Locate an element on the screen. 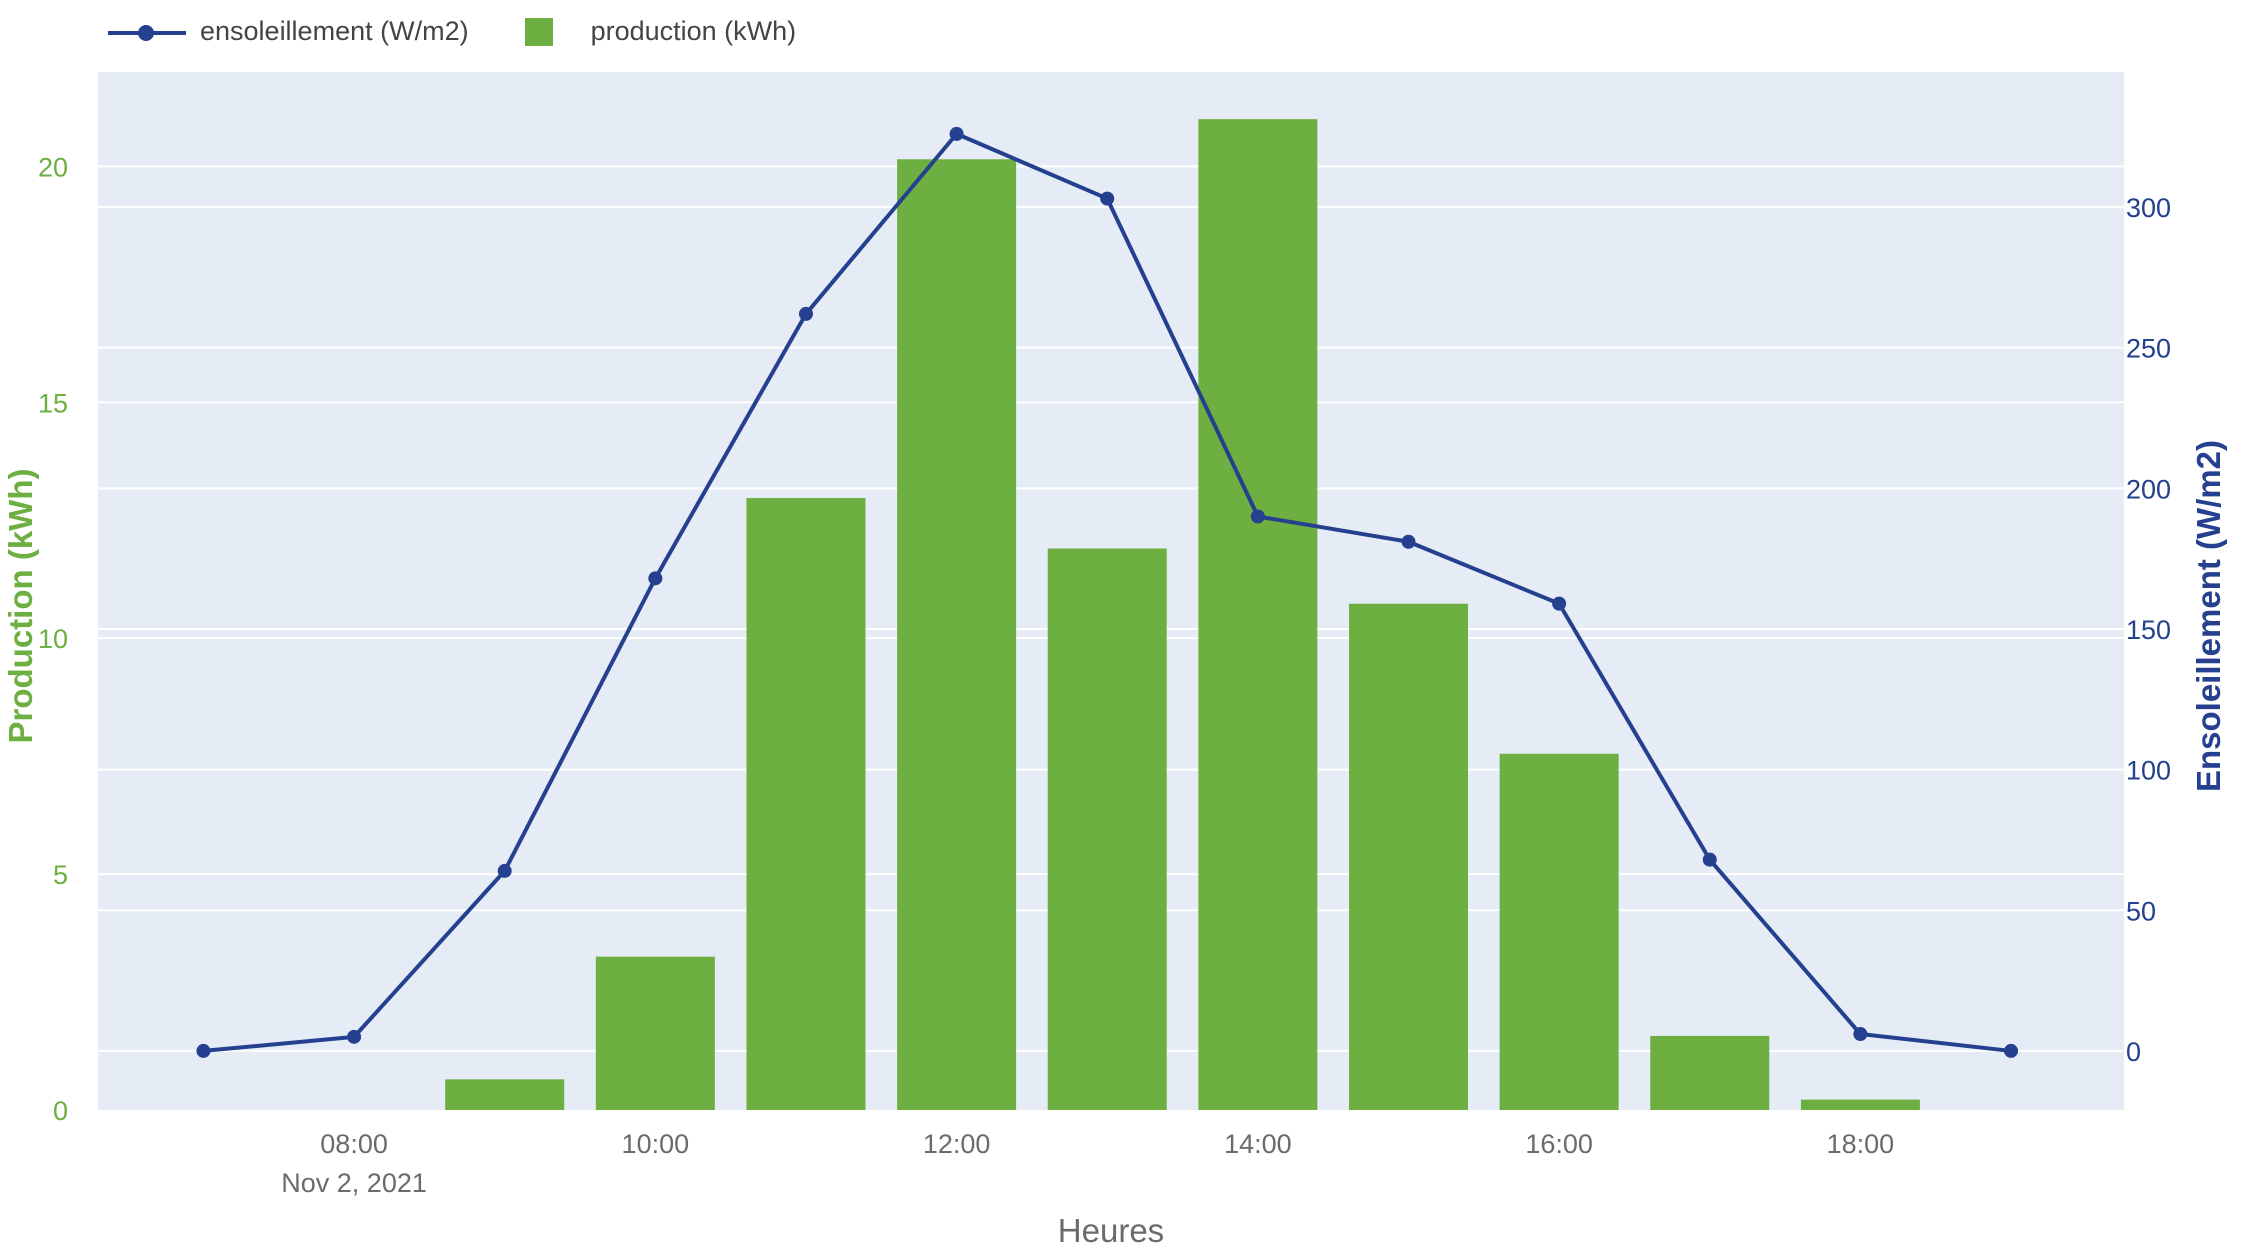 The width and height of the screenshot is (2250, 1250). x-tick-label: 12:00 is located at coordinates (957, 1144).